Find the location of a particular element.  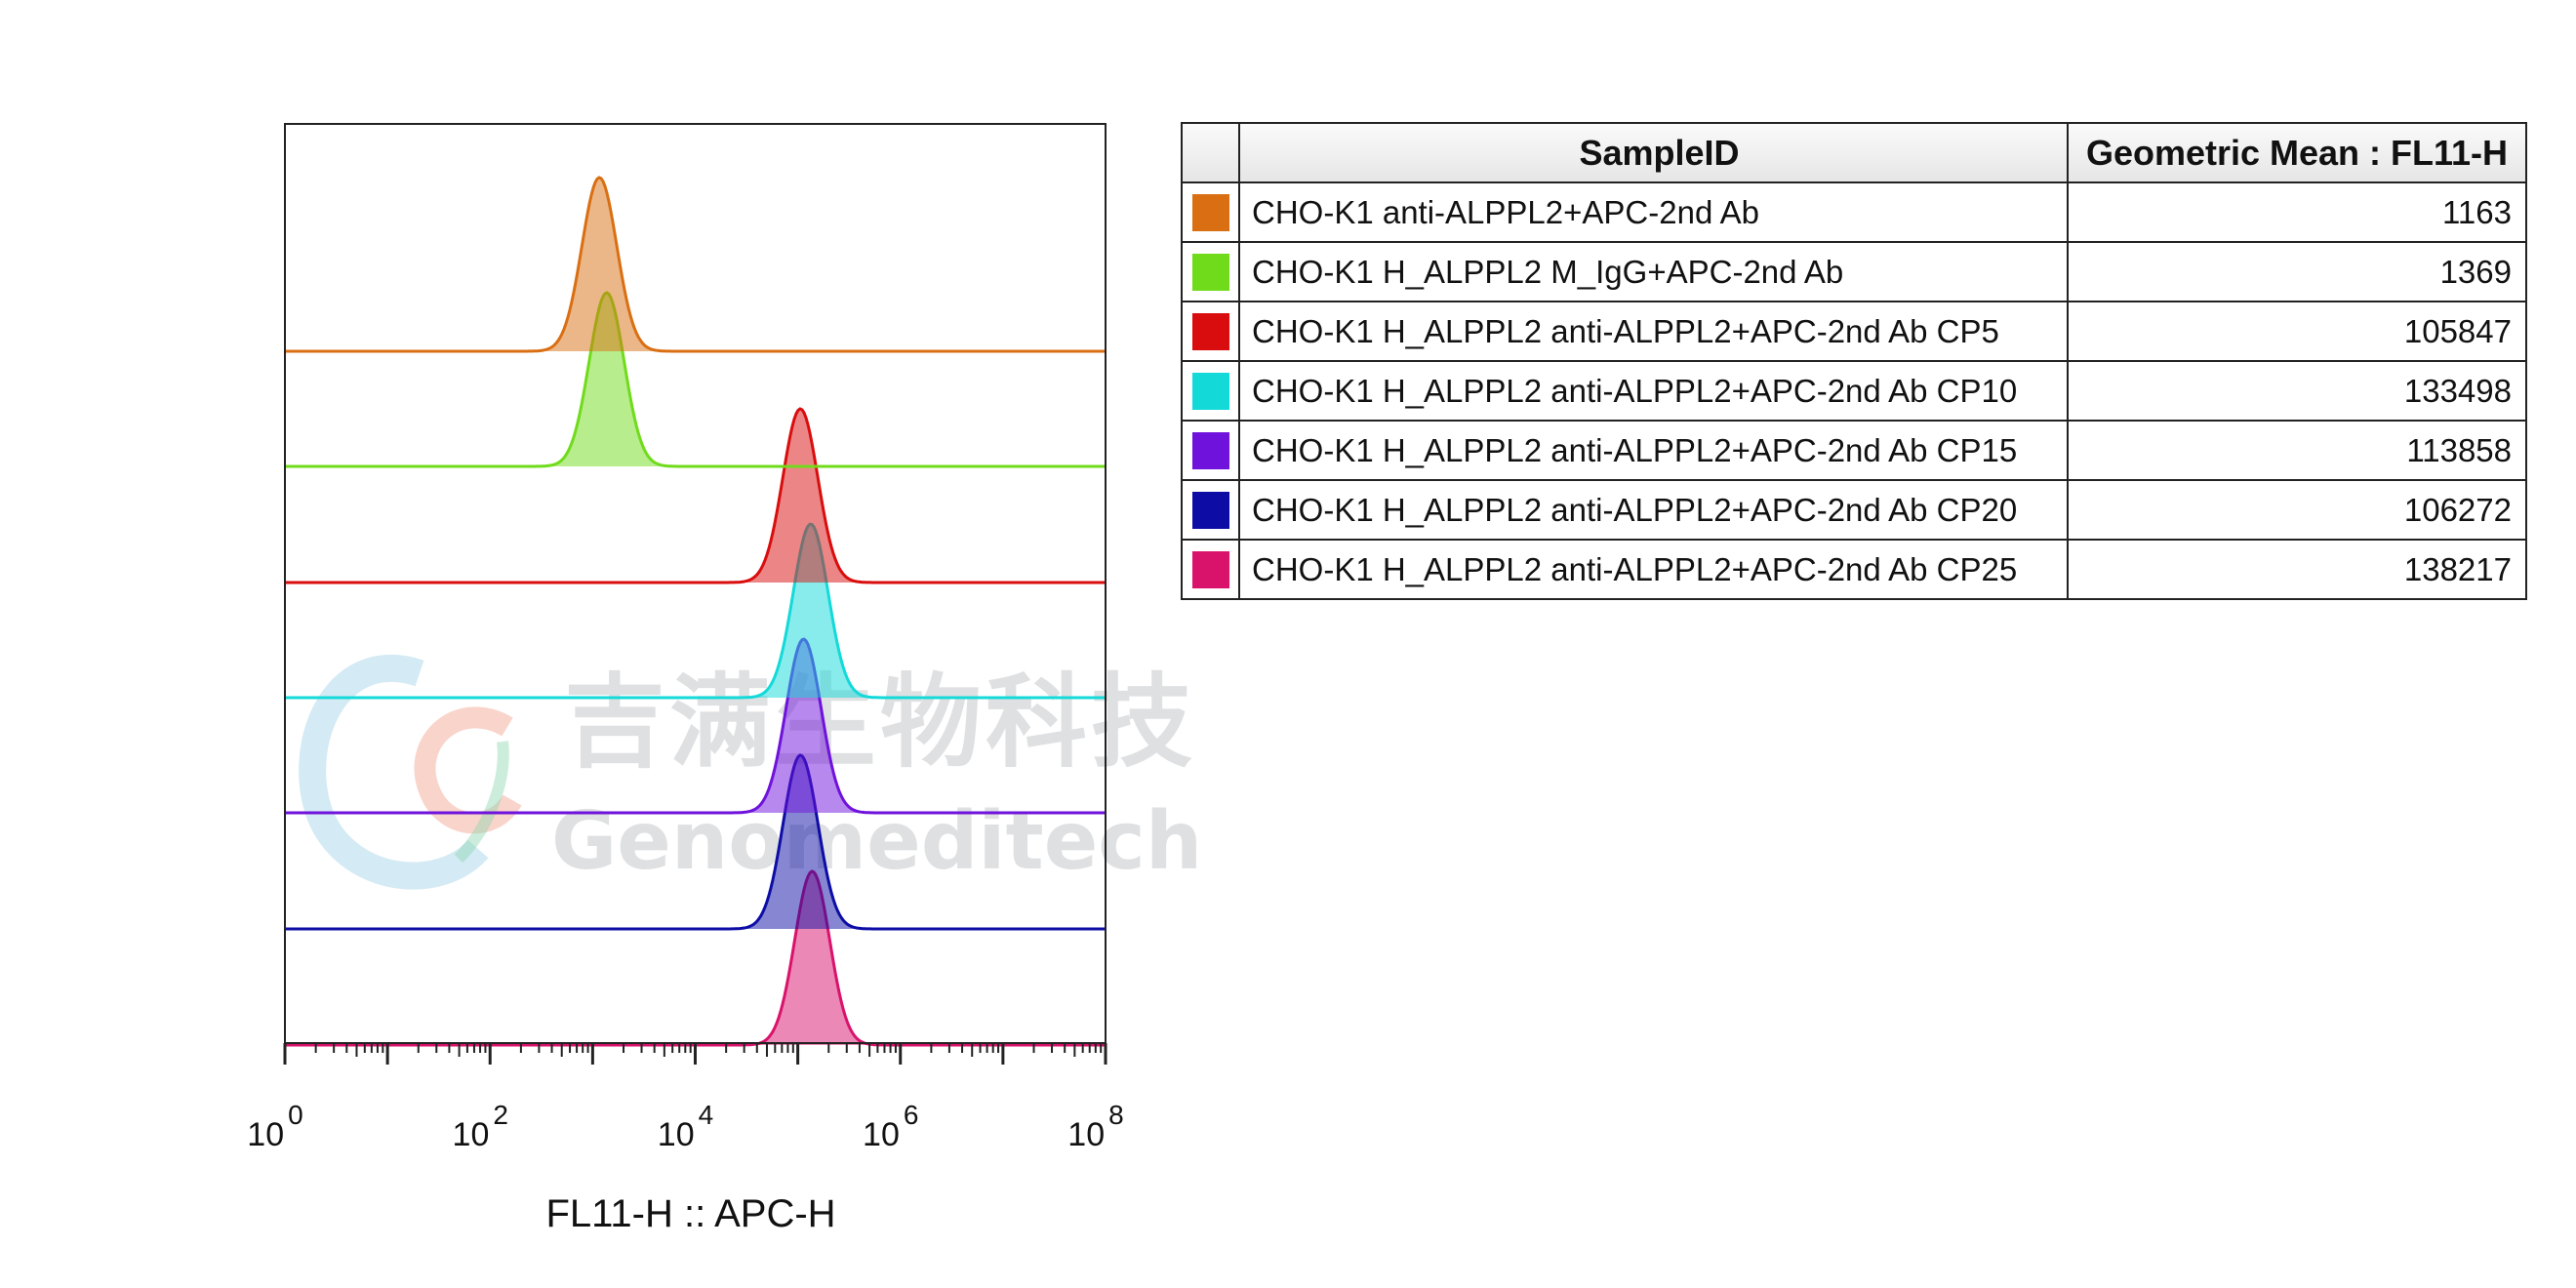

geometric-mean-cell: 105847 is located at coordinates (2297, 331).